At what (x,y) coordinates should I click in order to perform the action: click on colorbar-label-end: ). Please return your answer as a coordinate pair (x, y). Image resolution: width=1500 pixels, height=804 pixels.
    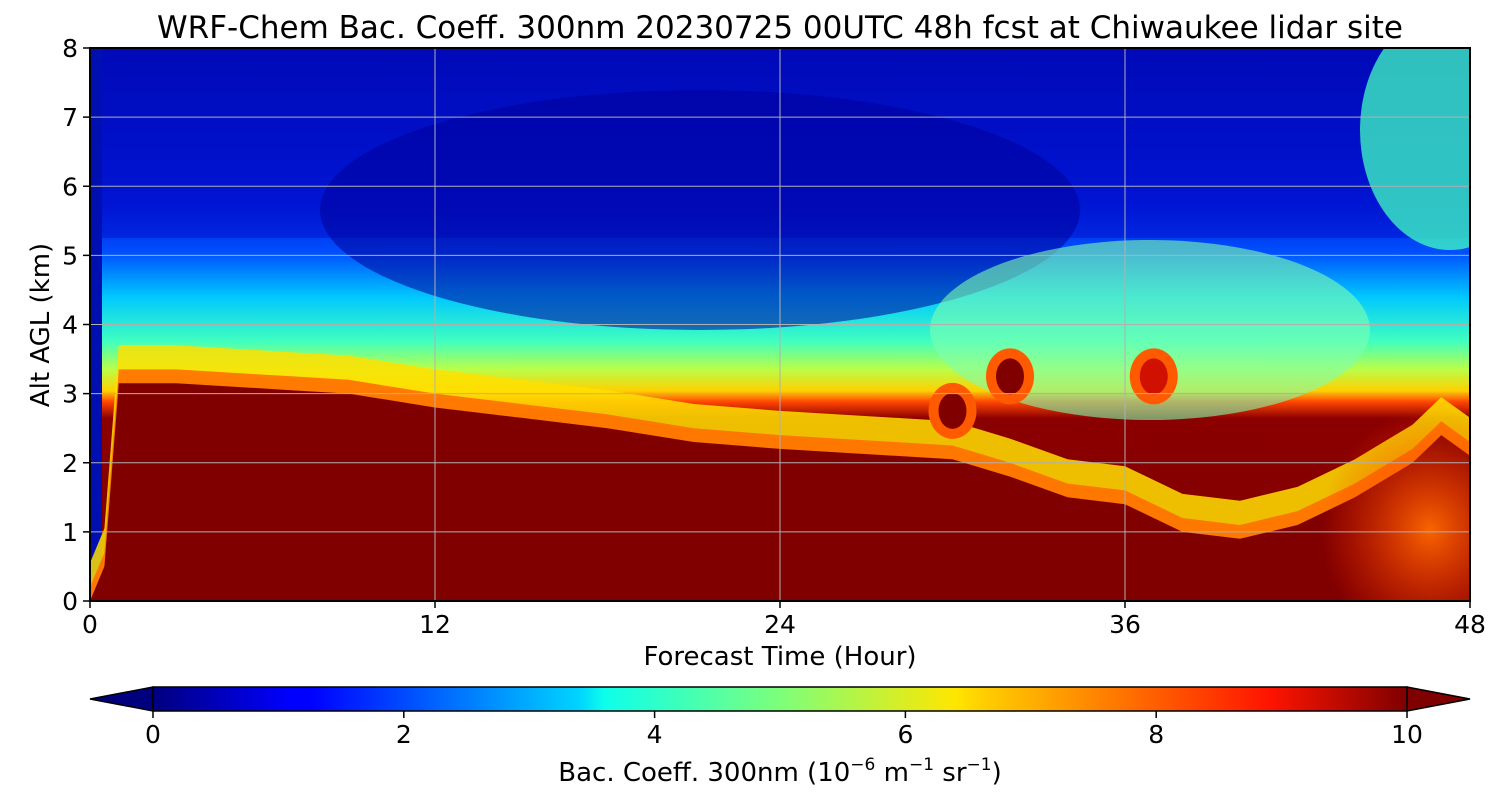
    Looking at the image, I should click on (997, 773).